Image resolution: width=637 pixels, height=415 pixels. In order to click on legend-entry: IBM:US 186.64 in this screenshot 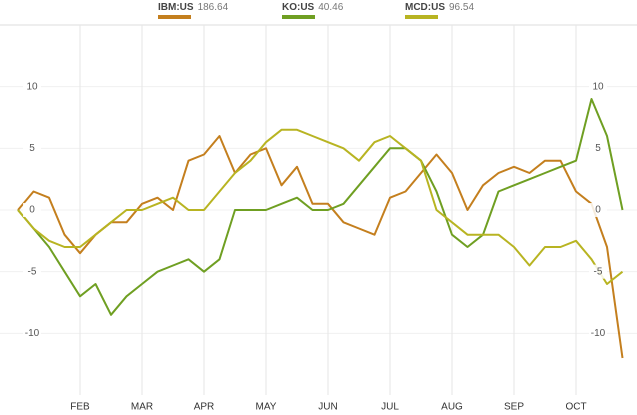, I will do `click(193, 7)`.